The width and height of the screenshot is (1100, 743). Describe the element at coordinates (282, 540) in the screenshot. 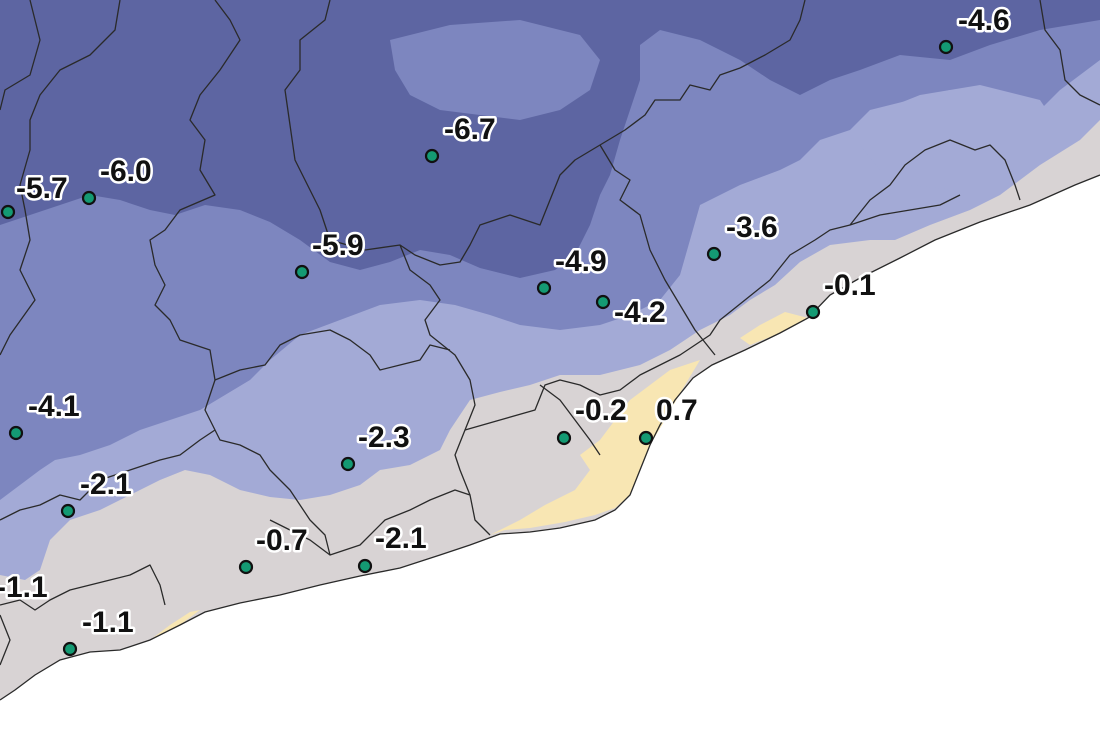

I see `station-value-label: -0.7` at that location.